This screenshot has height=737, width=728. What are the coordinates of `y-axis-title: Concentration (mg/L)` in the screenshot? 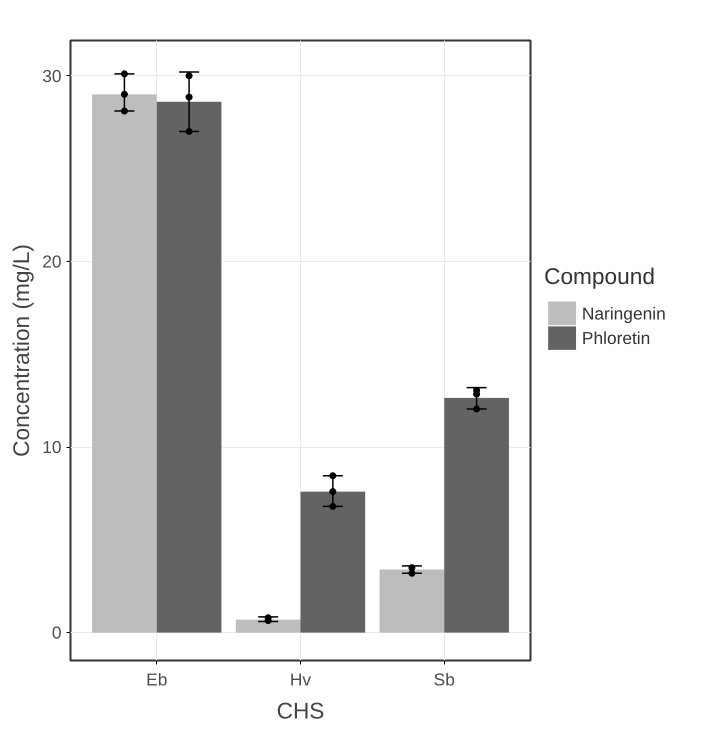 It's located at (21, 350).